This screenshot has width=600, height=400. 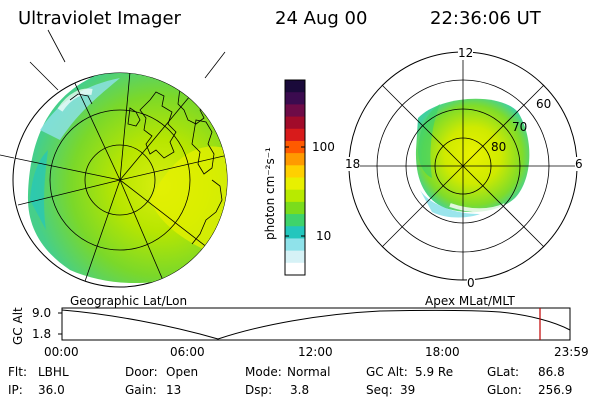 What do you see at coordinates (470, 301) in the screenshot?
I see `mag-panel-label: Apex MLat/MLT` at bounding box center [470, 301].